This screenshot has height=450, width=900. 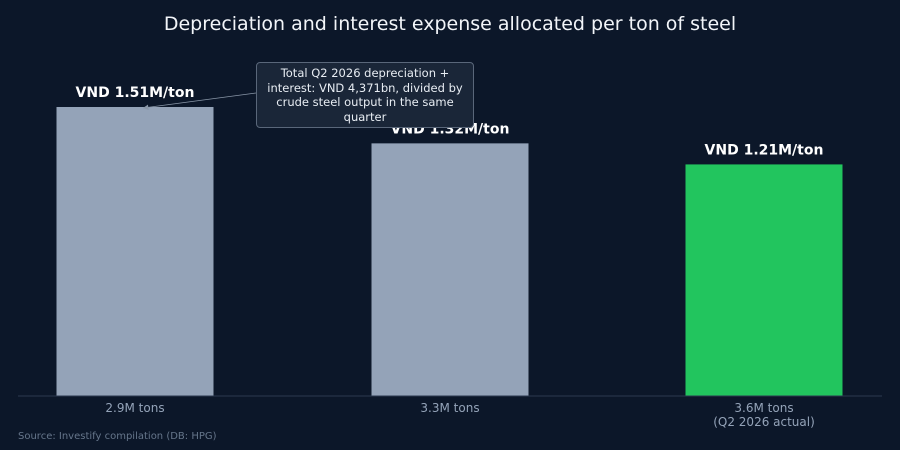 I want to click on x-tick-label-2: 3.3M tons, so click(x=449, y=408).